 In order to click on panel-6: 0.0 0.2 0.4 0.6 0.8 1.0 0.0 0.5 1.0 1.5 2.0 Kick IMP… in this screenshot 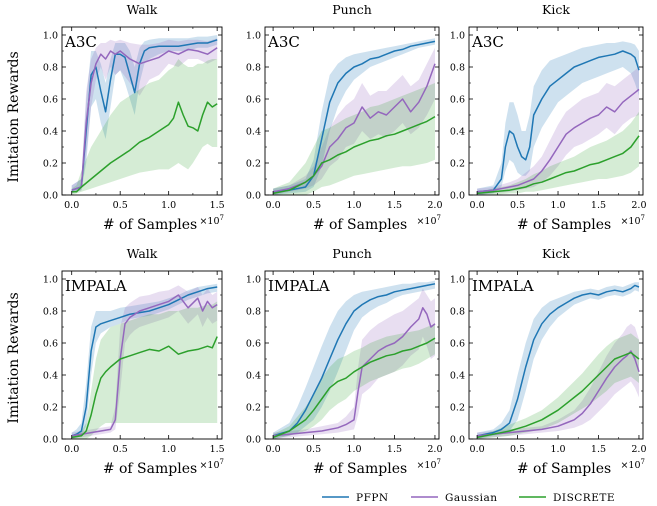, I will do `click(548, 361)`.